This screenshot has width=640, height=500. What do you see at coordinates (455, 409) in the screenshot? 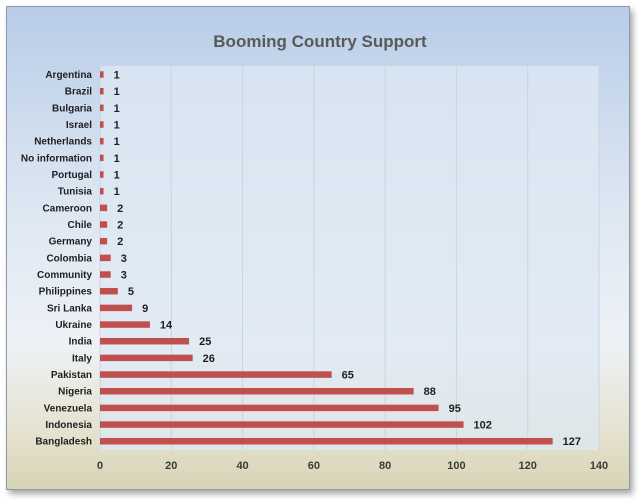
I see `value-label: 95` at bounding box center [455, 409].